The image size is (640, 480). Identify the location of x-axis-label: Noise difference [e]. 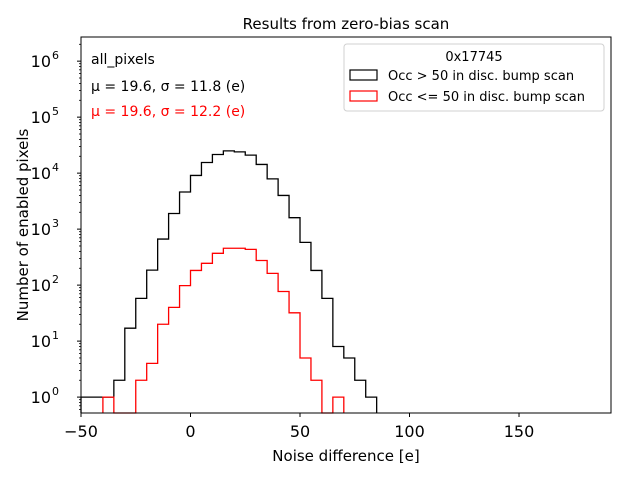
(345, 456).